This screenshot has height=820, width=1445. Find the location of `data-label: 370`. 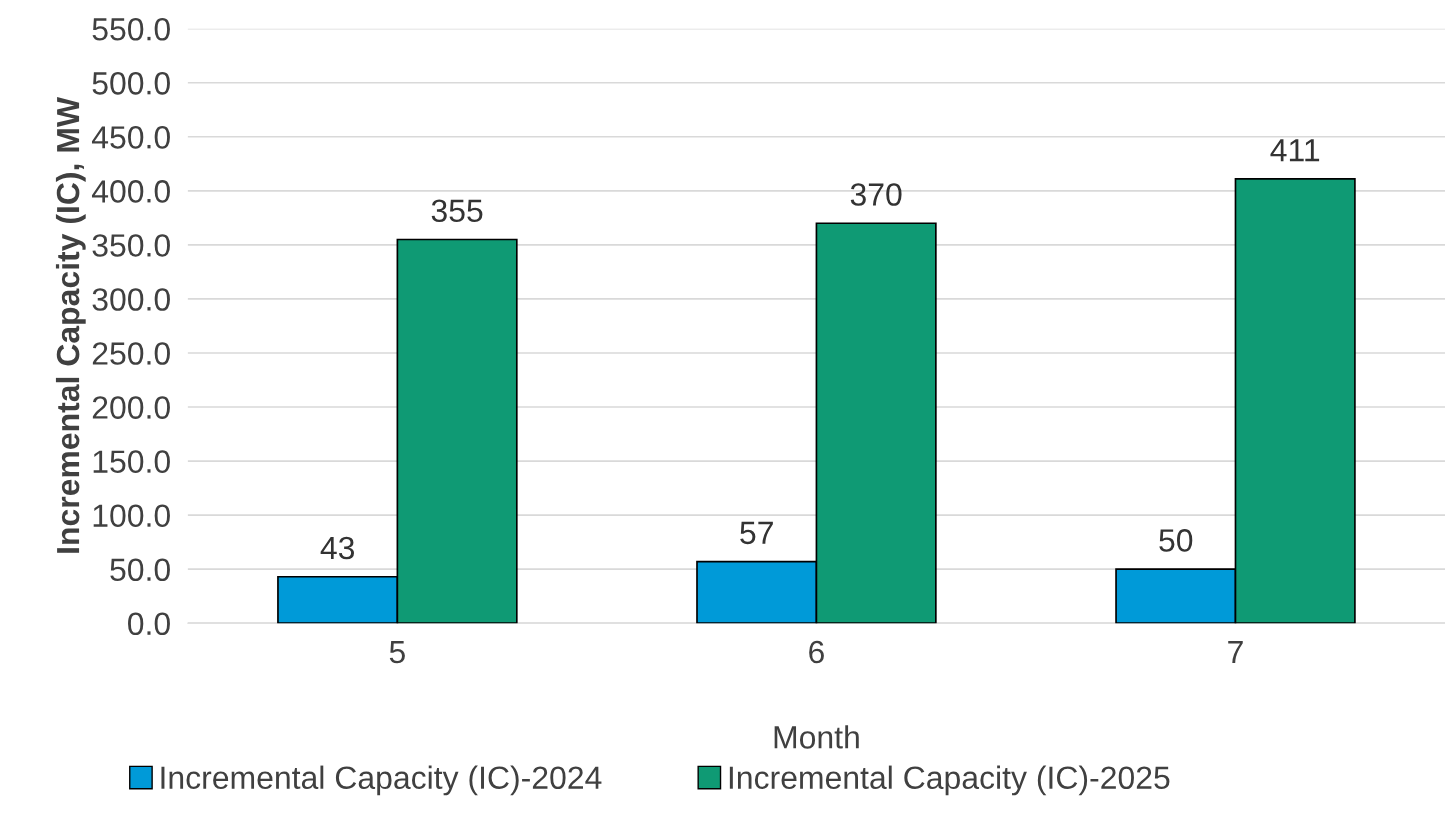

data-label: 370 is located at coordinates (876, 194).